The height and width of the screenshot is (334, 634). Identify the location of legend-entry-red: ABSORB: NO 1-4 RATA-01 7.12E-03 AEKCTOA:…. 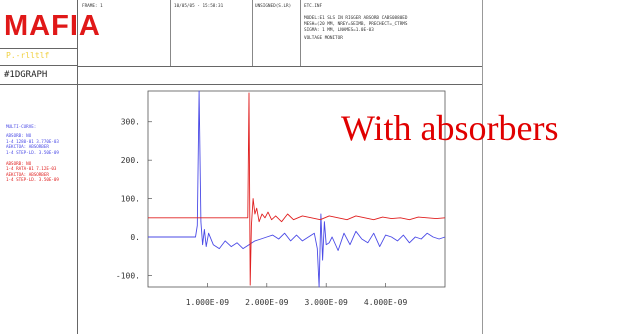
(32, 172).